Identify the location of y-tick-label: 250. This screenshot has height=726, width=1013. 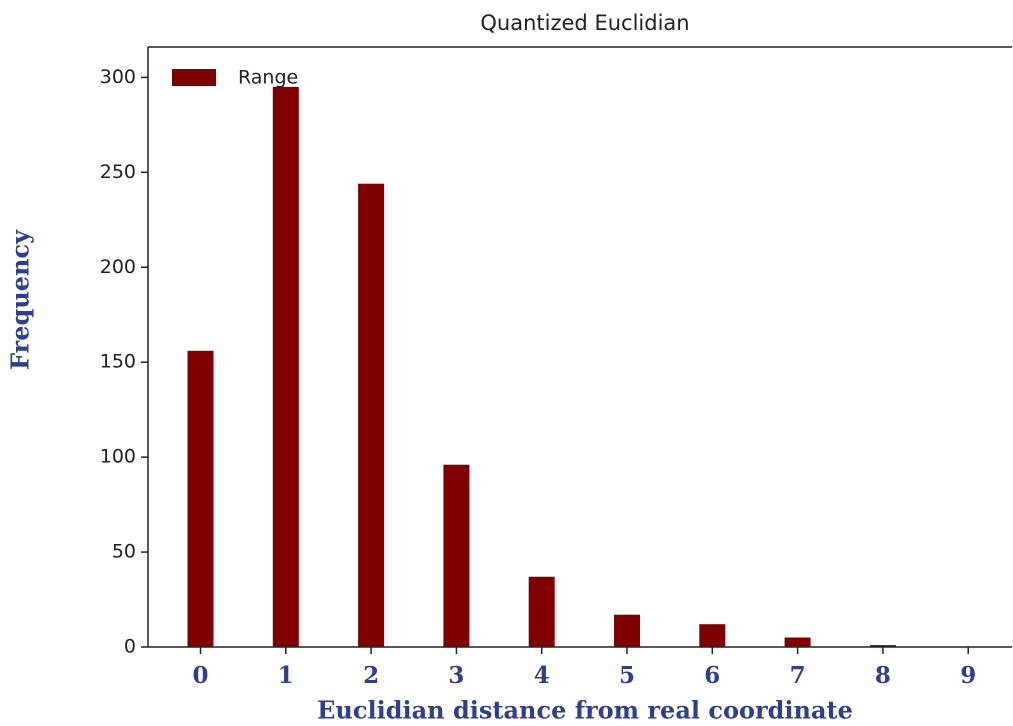
(118, 172).